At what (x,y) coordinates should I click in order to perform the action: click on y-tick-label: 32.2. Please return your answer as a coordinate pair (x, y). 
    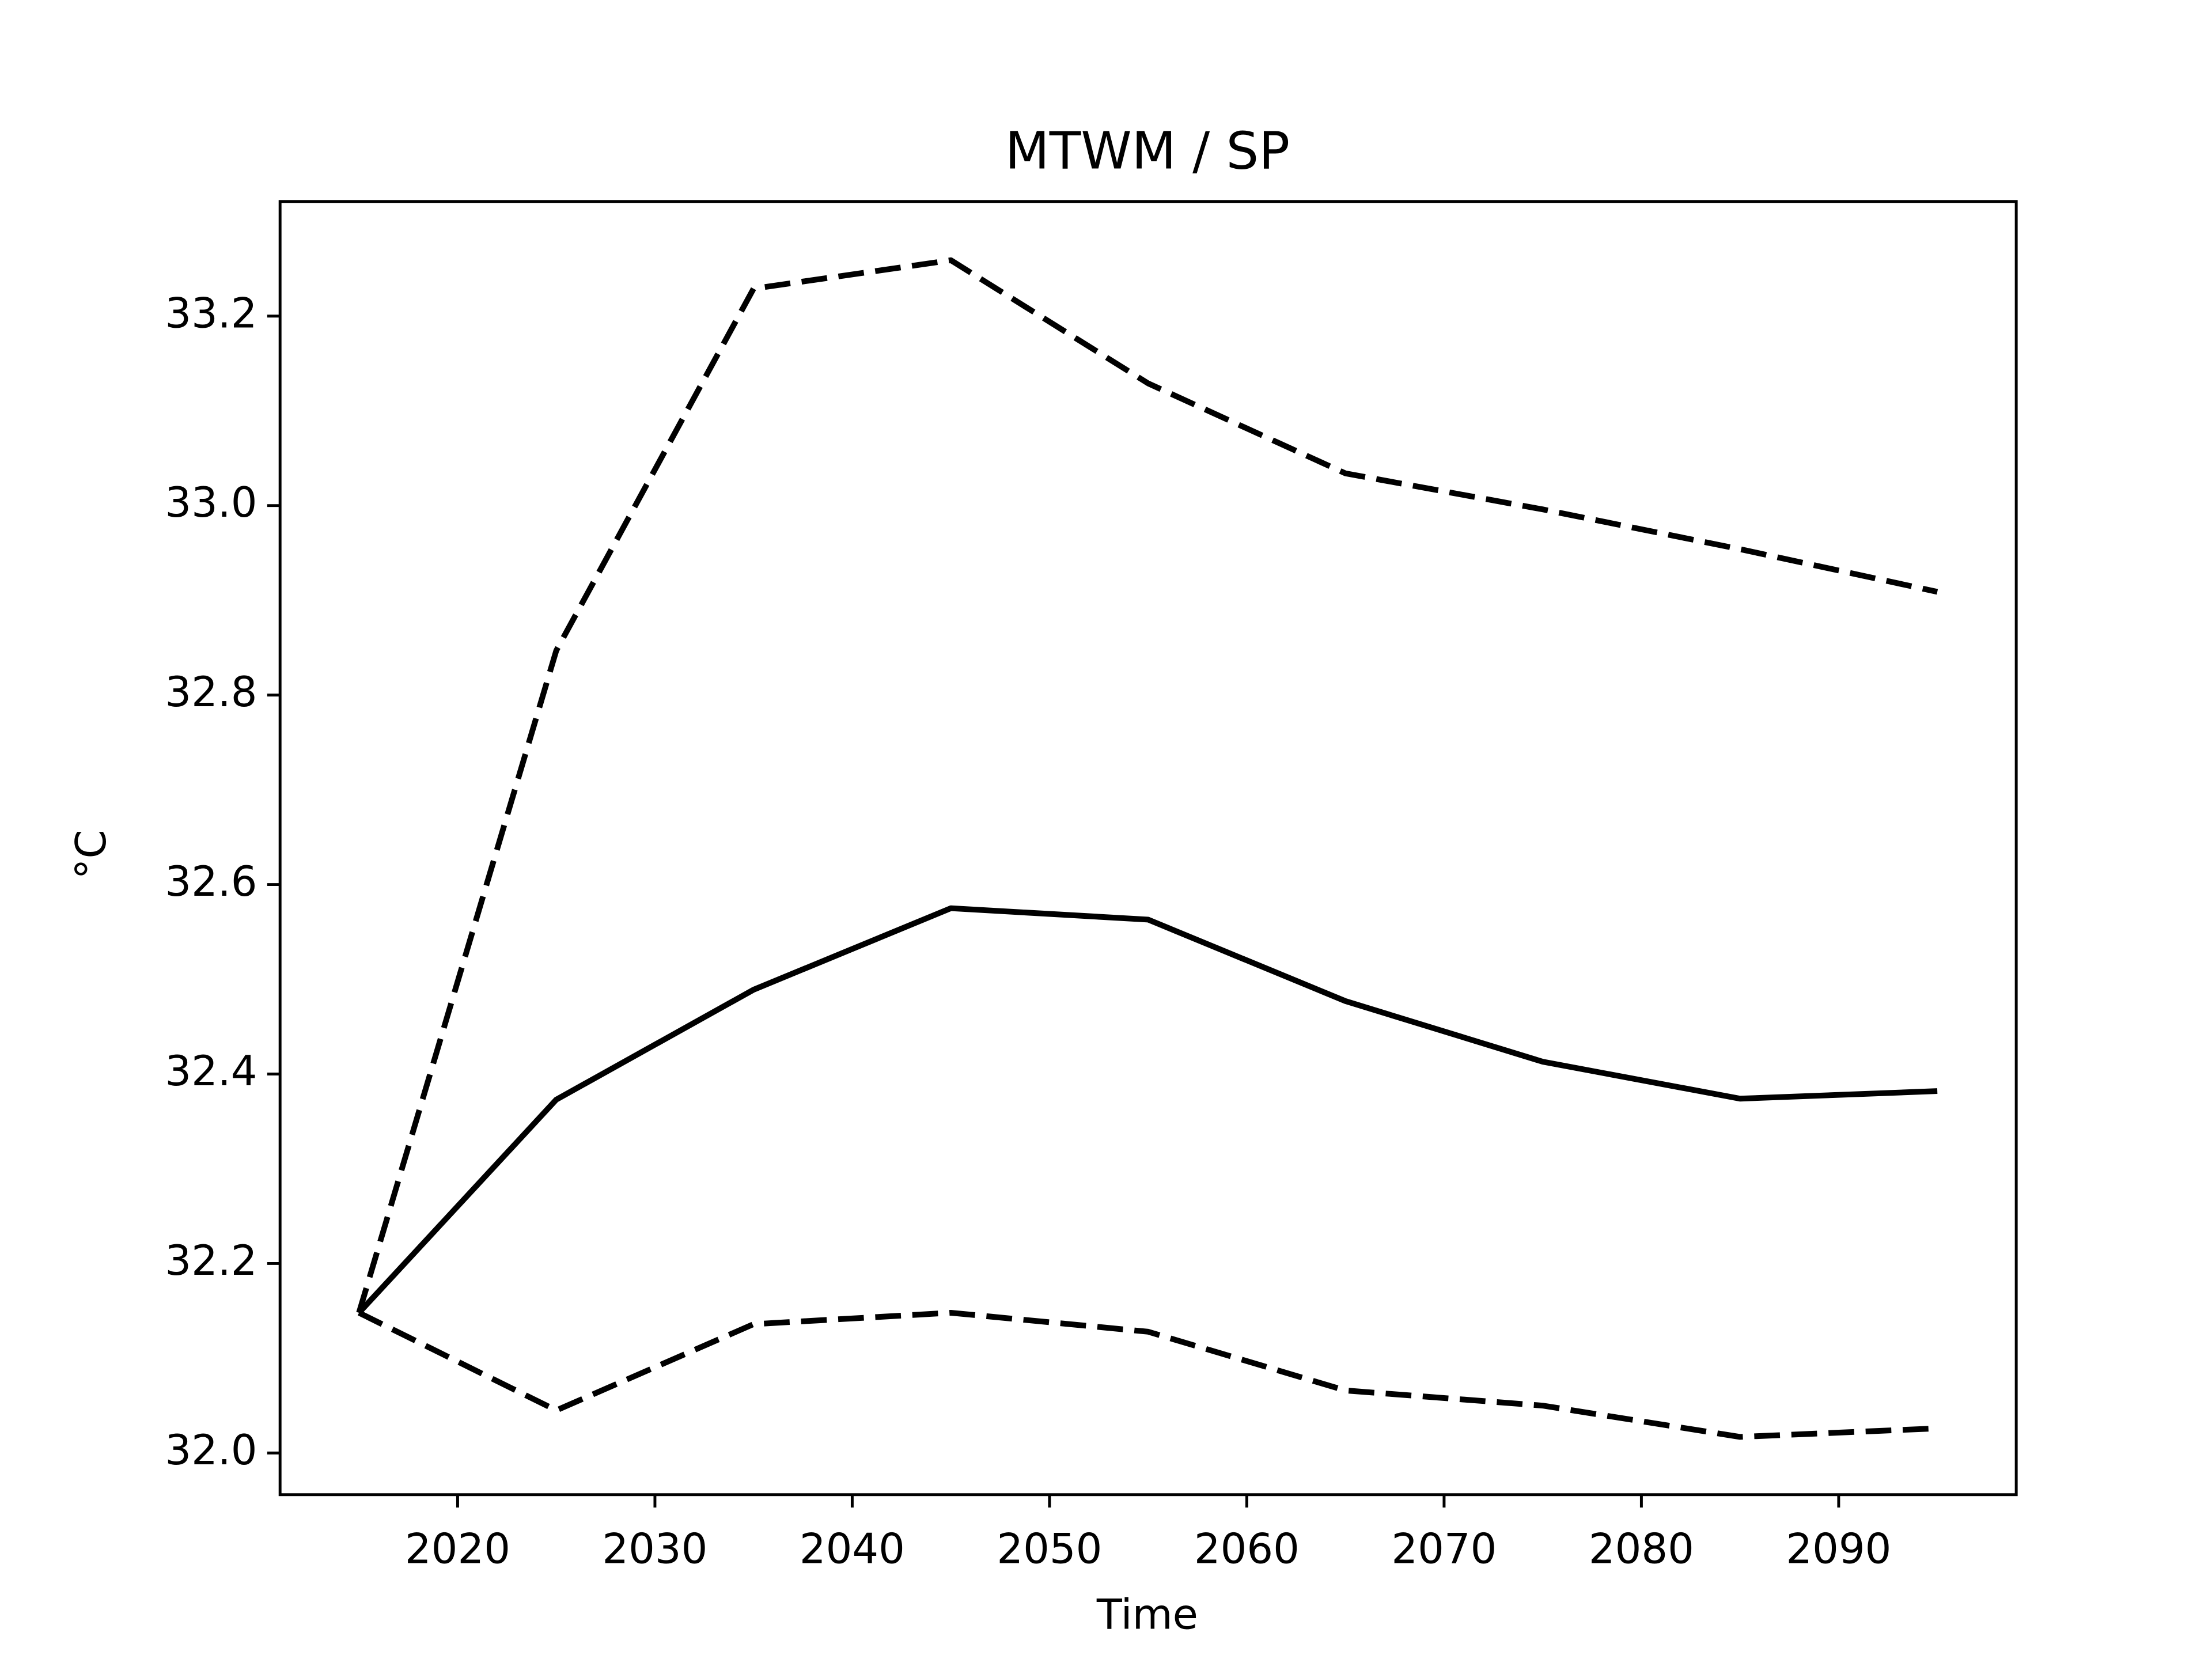
    Looking at the image, I should click on (211, 1260).